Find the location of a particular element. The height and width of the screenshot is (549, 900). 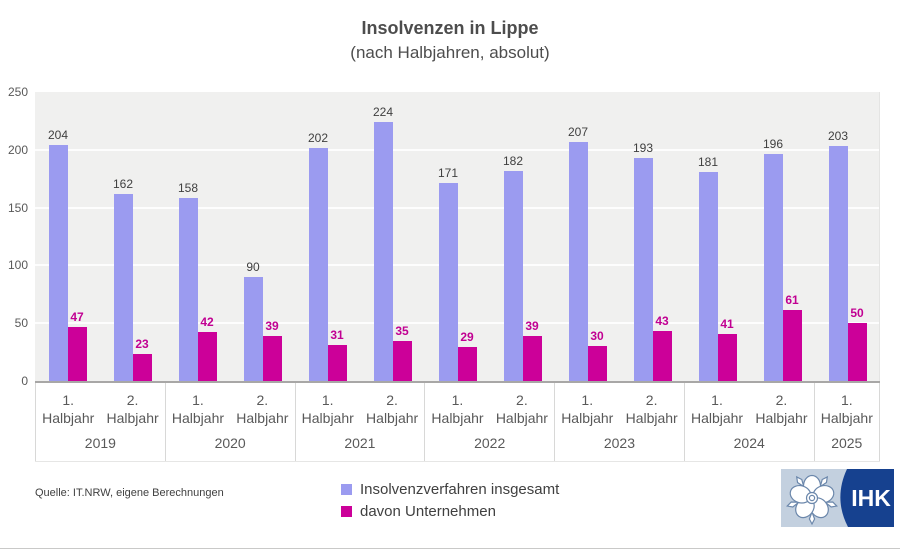

bar-value-label: 30 is located at coordinates (597, 336).